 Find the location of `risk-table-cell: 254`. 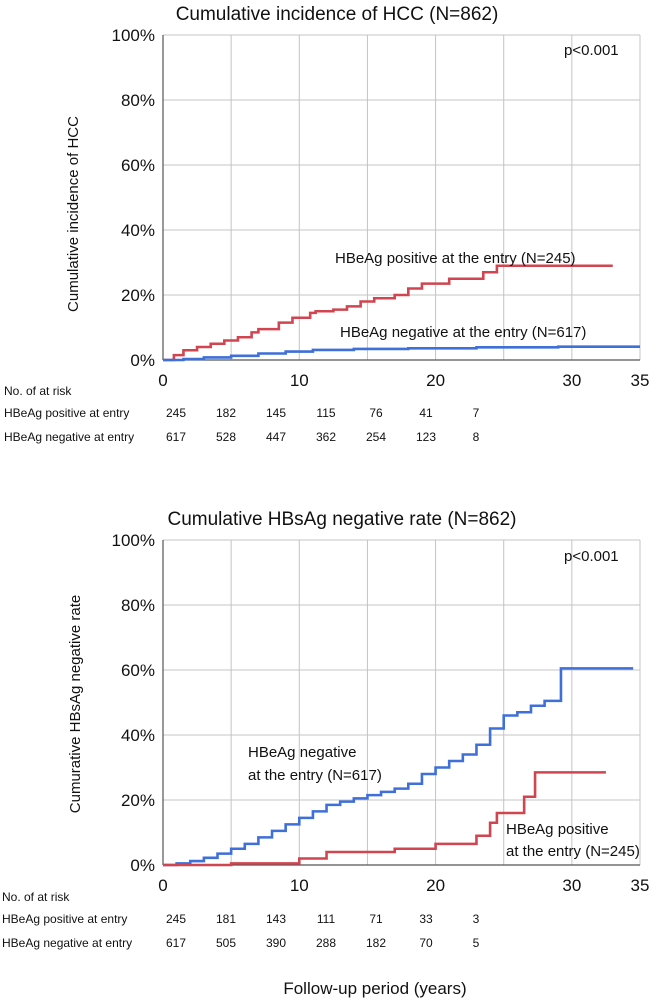

risk-table-cell: 254 is located at coordinates (376, 437).